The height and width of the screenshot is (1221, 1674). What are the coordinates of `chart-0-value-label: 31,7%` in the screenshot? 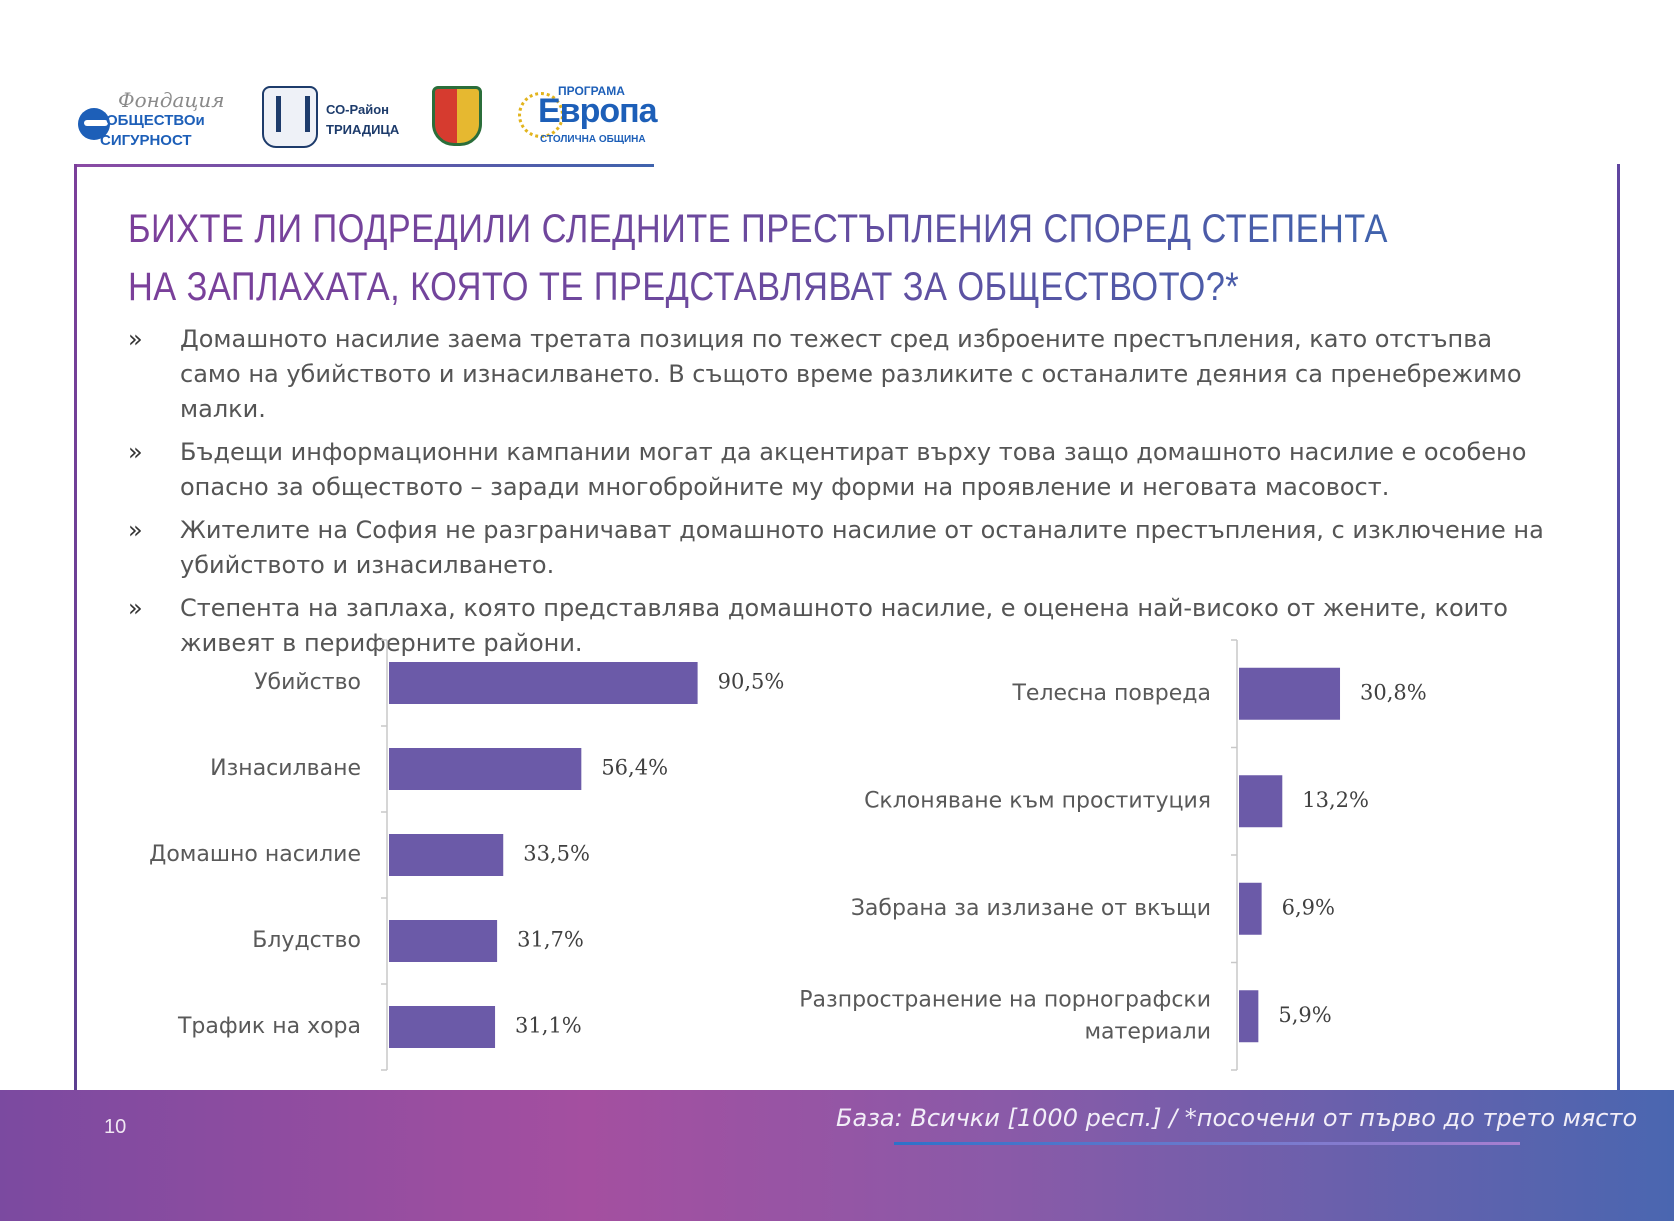 It's located at (550, 940).